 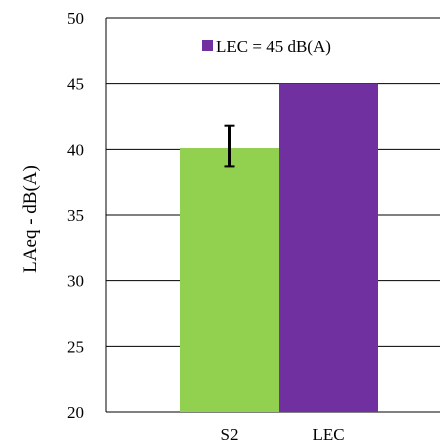 I want to click on legend: LEC = 45 dB(A), so click(x=266, y=46).